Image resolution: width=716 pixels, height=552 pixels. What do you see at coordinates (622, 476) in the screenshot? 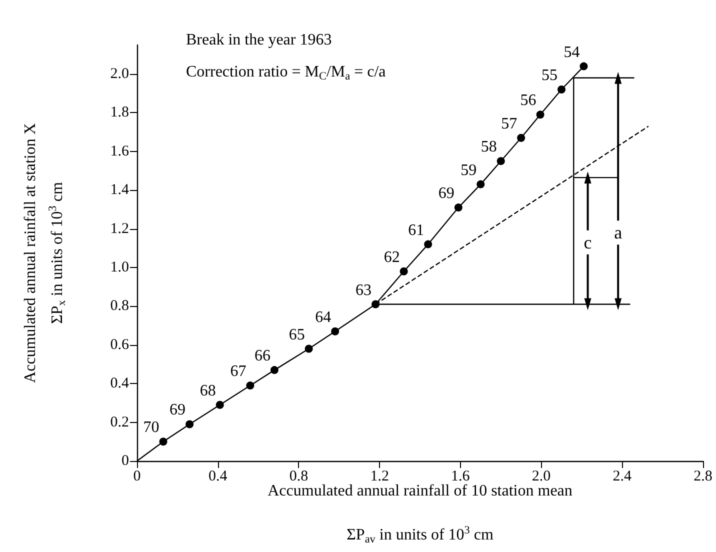
I see `x-tick-label: 2.4` at bounding box center [622, 476].